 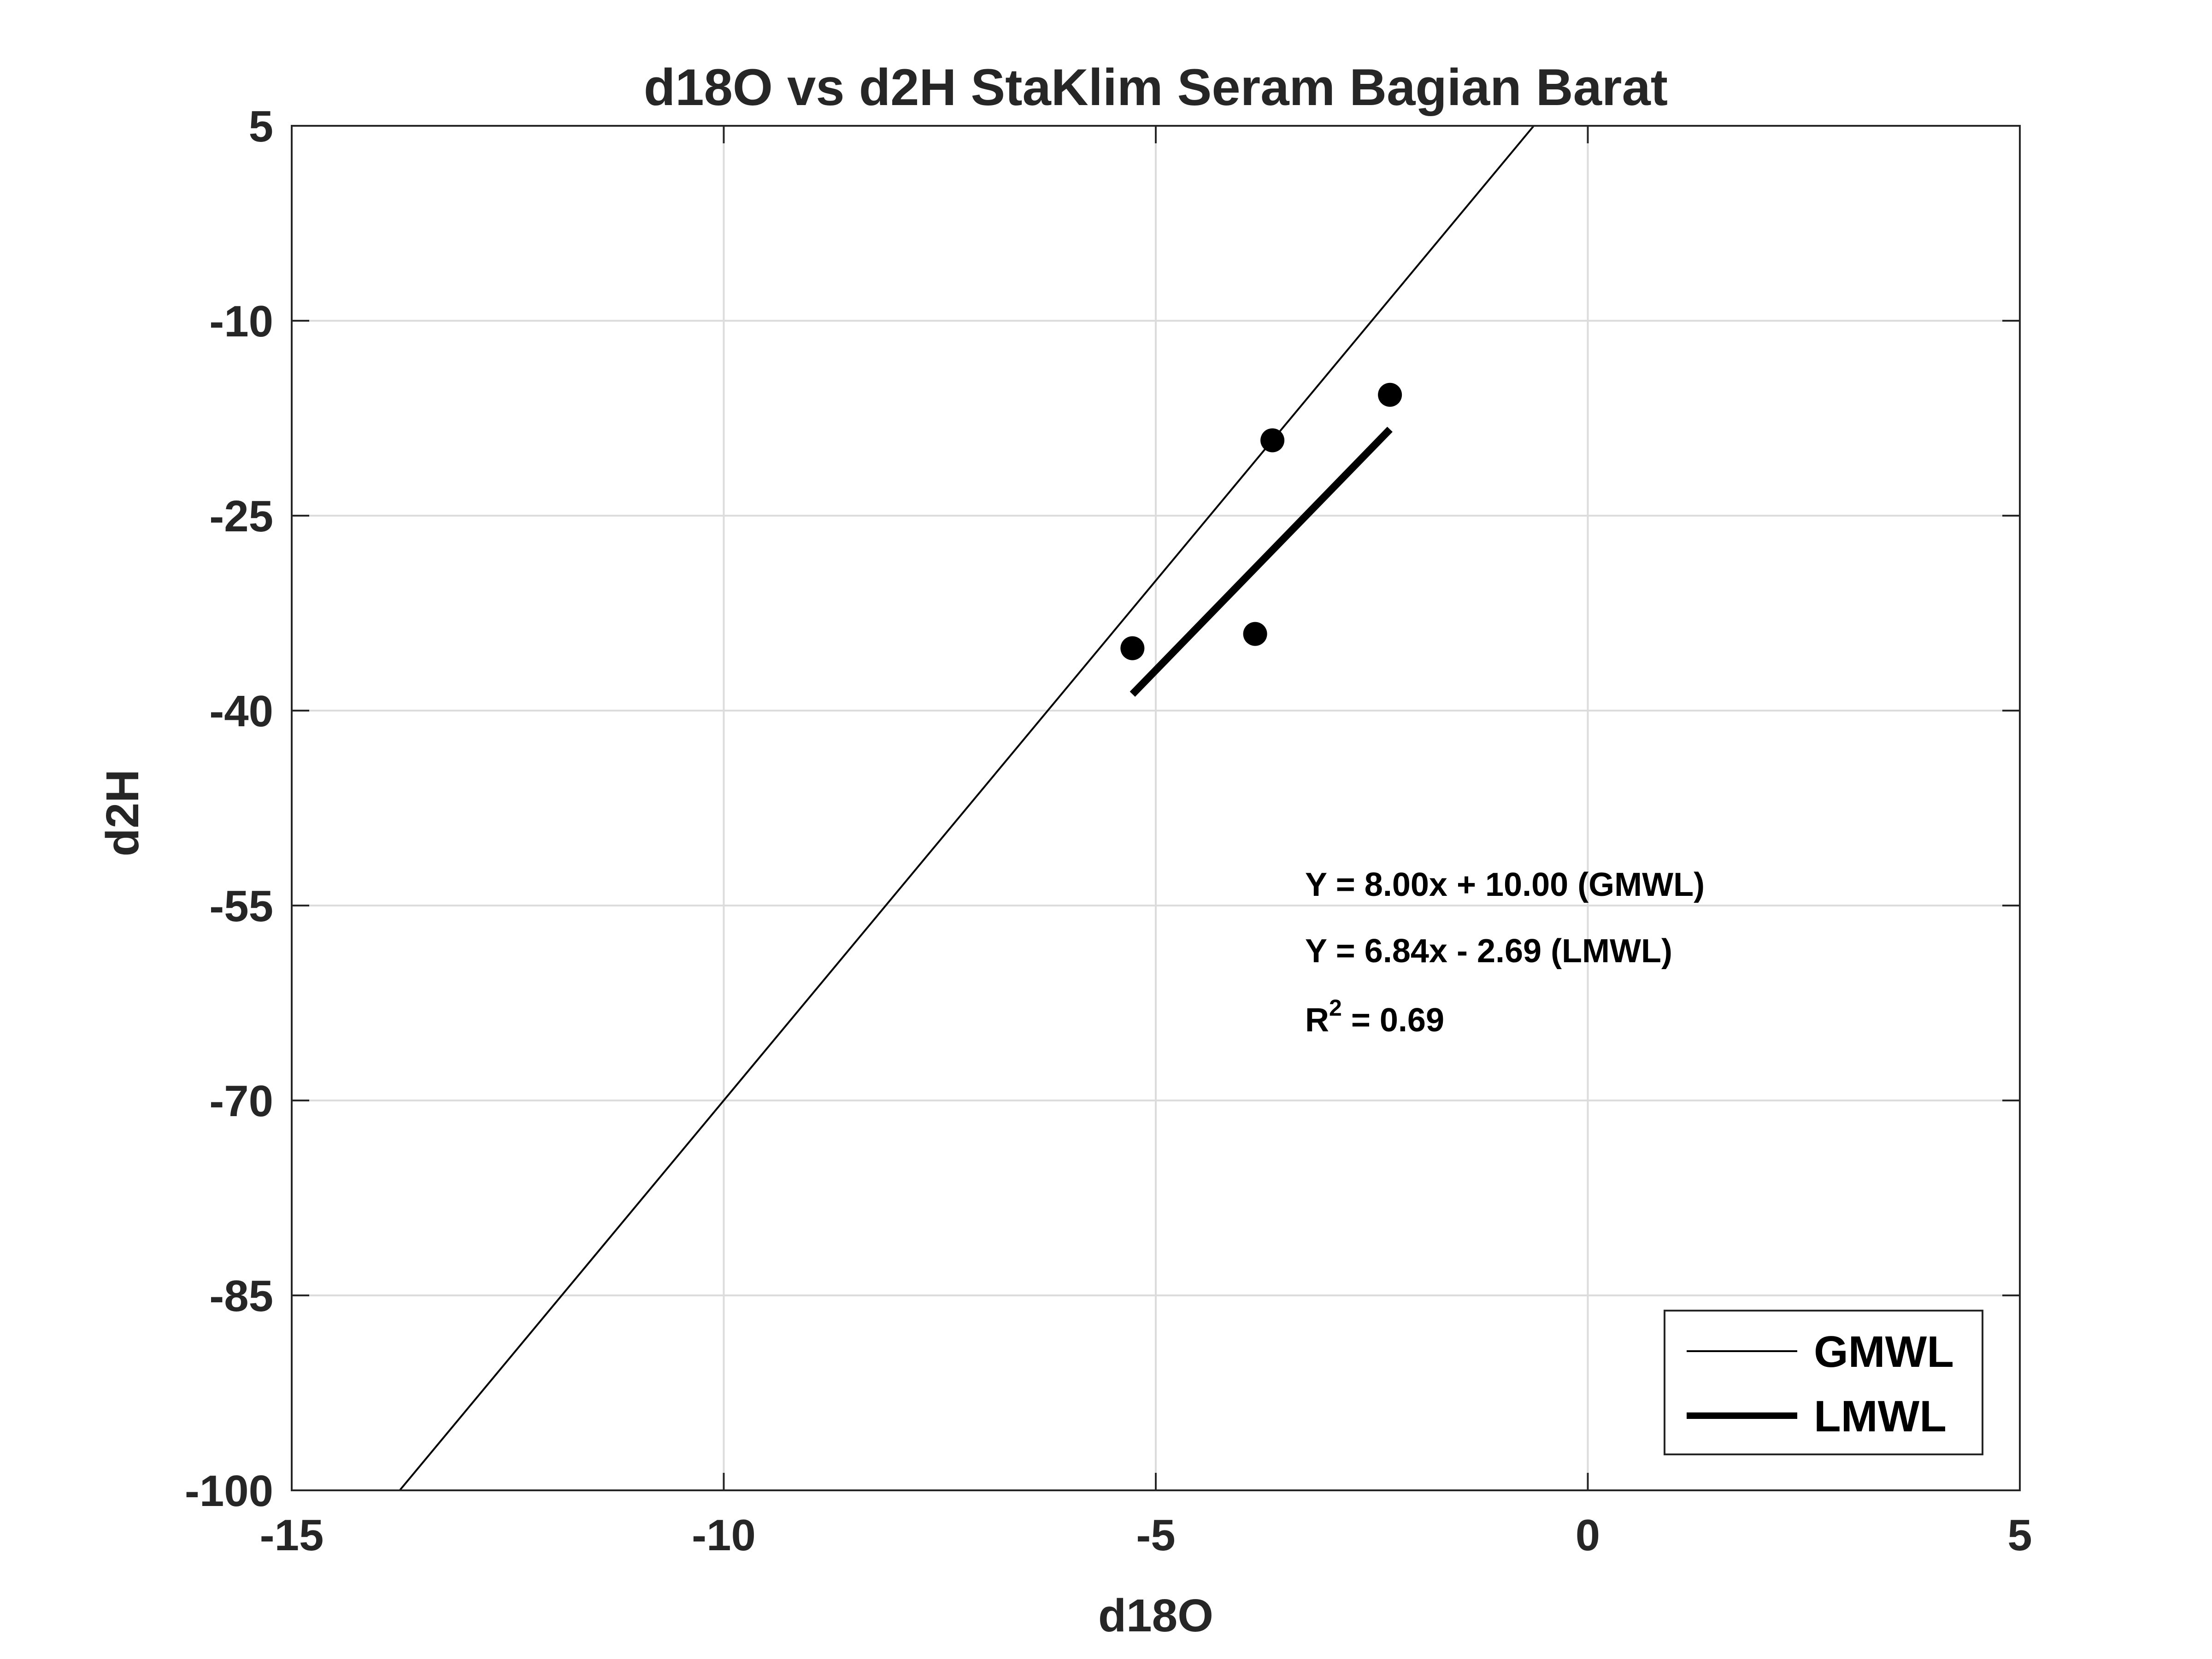 I want to click on x-tick-label: 0, so click(x=1588, y=1535).